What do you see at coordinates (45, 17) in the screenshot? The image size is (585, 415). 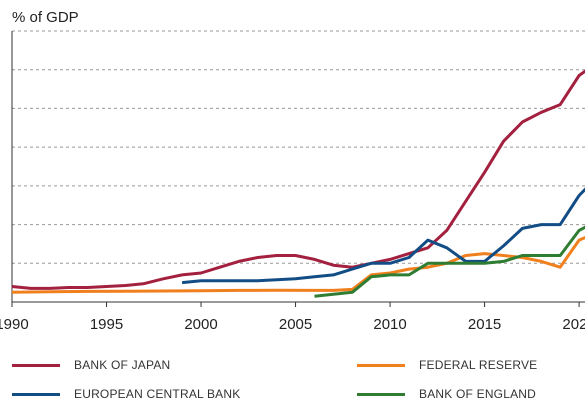 I see `y-axis-label: % of GDP` at bounding box center [45, 17].